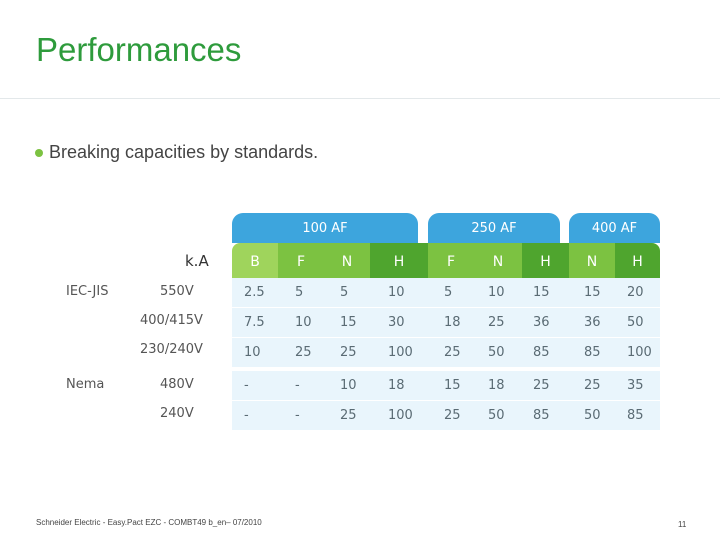  I want to click on frame-250af-label: 250 AF, so click(494, 228).